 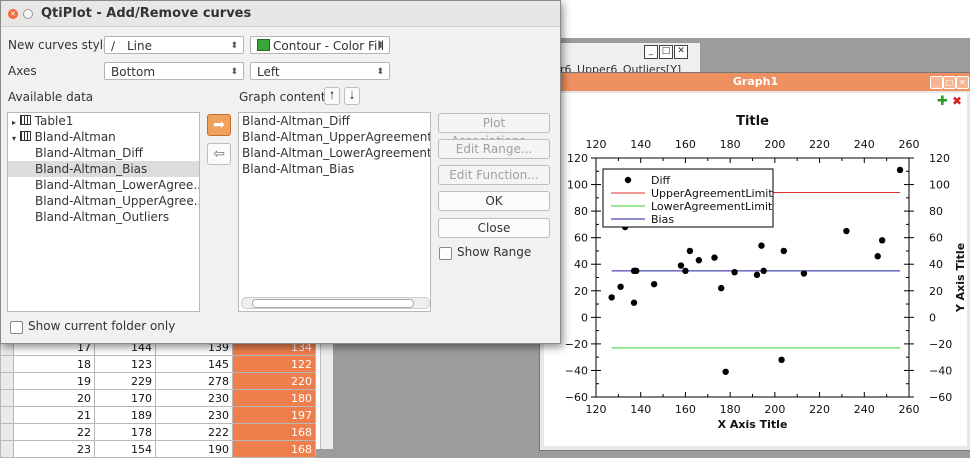 I want to click on table-cell: 220, so click(x=274, y=381).